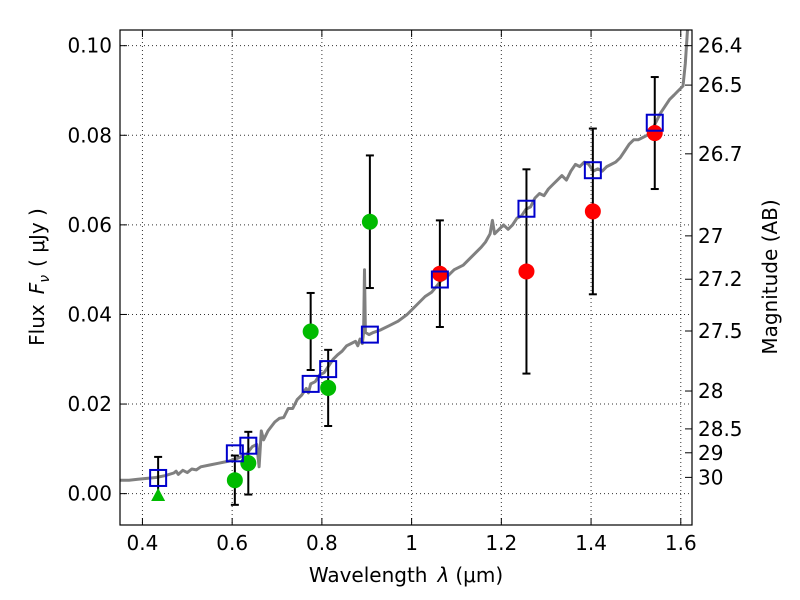 This screenshot has height=600, width=800. I want to click on x-axis-label: Wavelength λ (μm), so click(406, 575).